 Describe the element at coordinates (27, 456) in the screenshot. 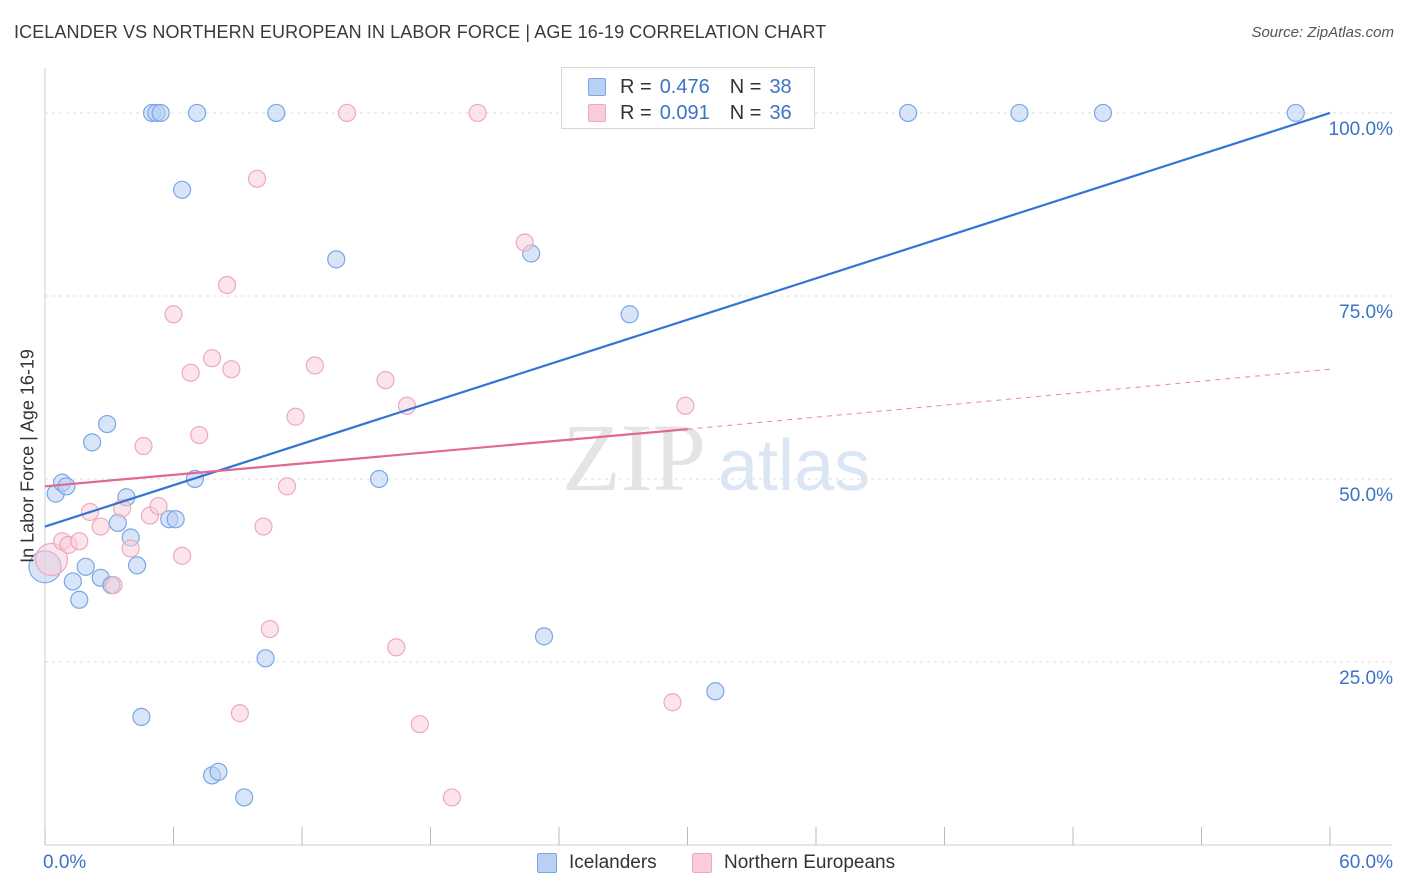

I see `y-axis-title: In Labor Force | Age 16-19` at that location.